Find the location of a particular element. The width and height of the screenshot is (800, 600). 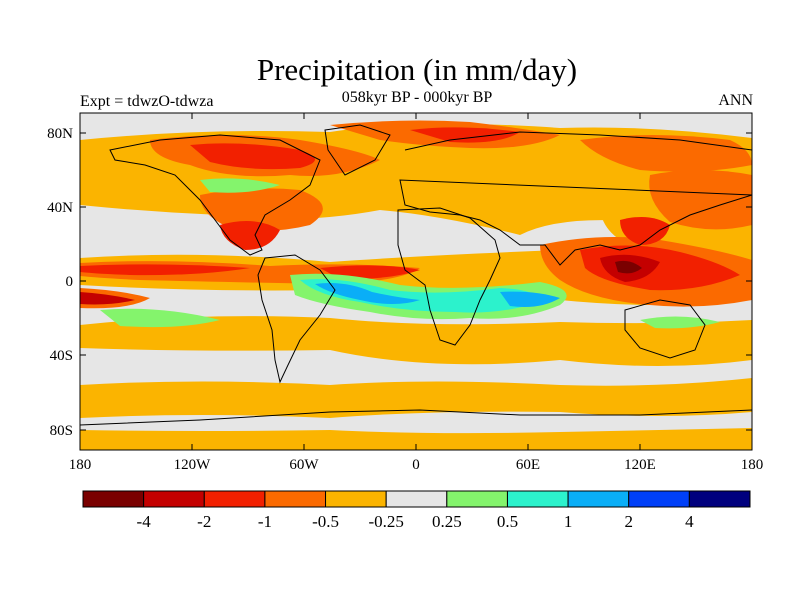

australia-coast is located at coordinates (665, 329).